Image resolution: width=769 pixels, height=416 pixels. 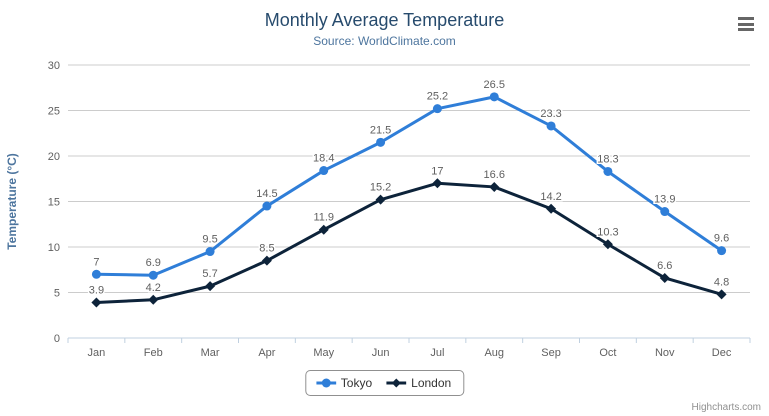 What do you see at coordinates (153, 288) in the screenshot?
I see `data-label: 4.2` at bounding box center [153, 288].